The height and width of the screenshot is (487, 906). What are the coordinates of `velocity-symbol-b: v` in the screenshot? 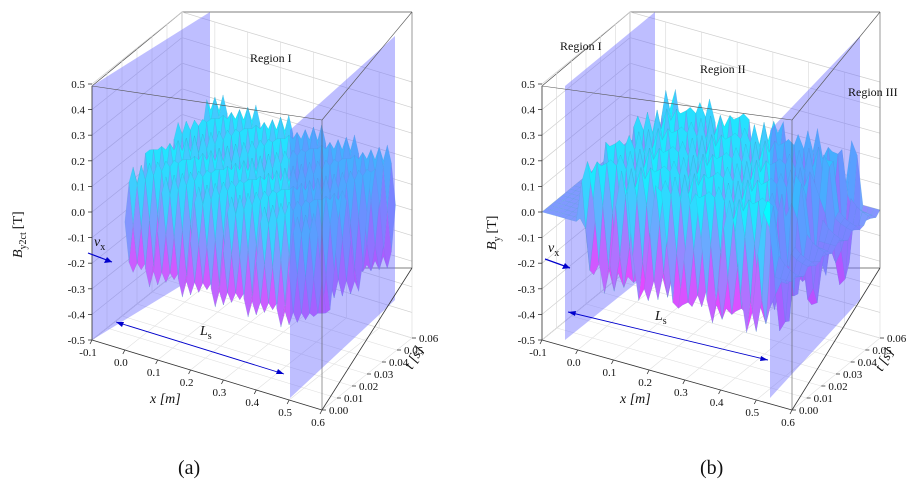 It's located at (551, 248).